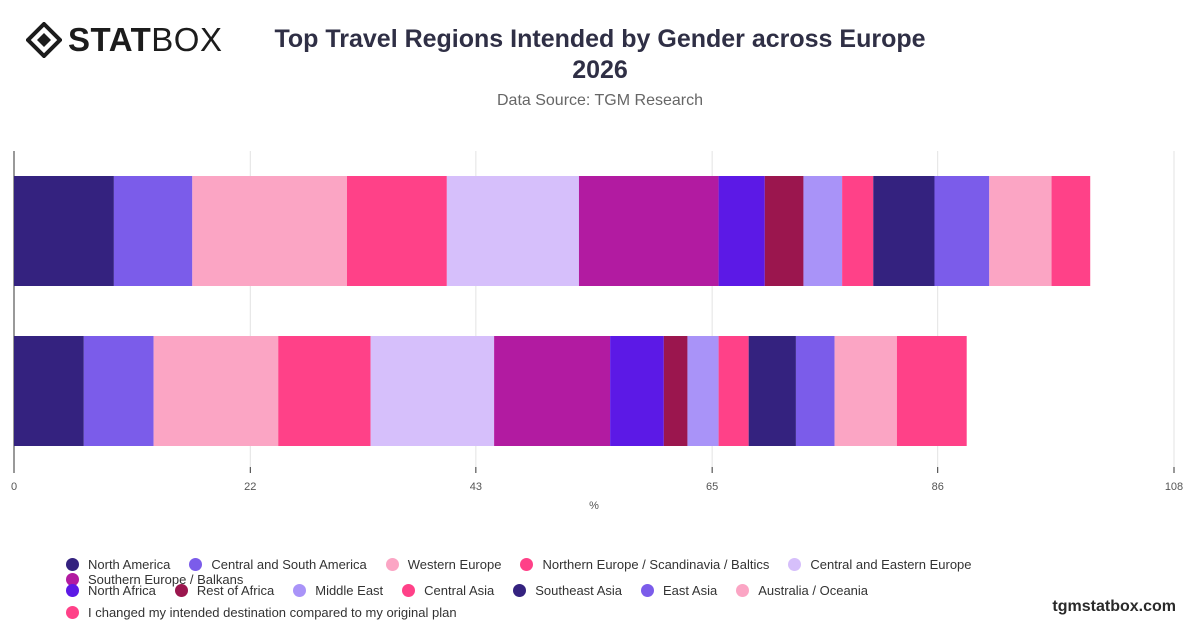 This screenshot has width=1200, height=628. Describe the element at coordinates (187, 39) in the screenshot. I see `logo-text-light: BOX` at that location.